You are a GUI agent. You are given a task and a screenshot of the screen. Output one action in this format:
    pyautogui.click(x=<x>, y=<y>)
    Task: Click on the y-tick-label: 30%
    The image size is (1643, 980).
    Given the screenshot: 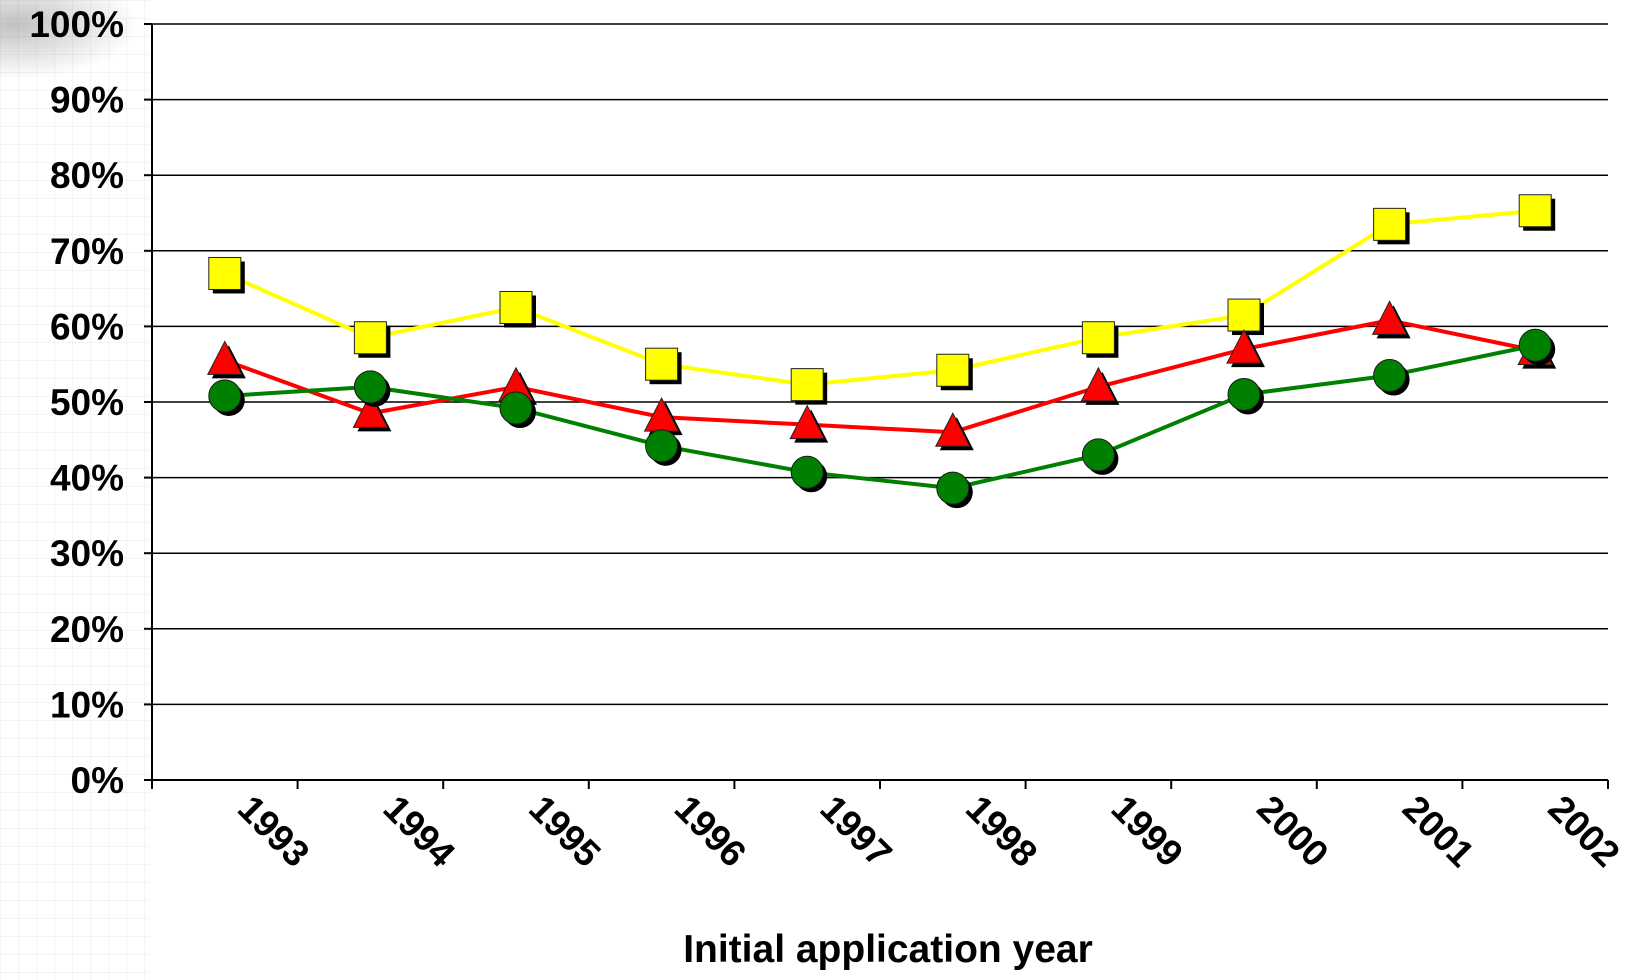 What is the action you would take?
    pyautogui.click(x=87, y=553)
    